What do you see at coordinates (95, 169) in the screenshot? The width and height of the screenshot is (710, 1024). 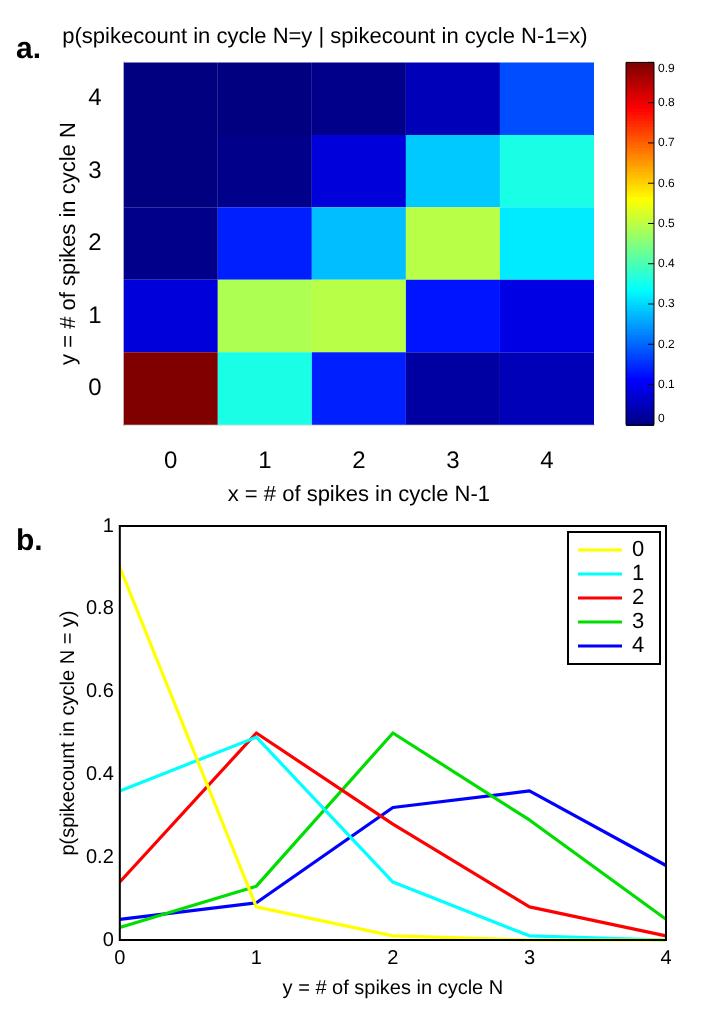 I see `y-tick-label: 3` at bounding box center [95, 169].